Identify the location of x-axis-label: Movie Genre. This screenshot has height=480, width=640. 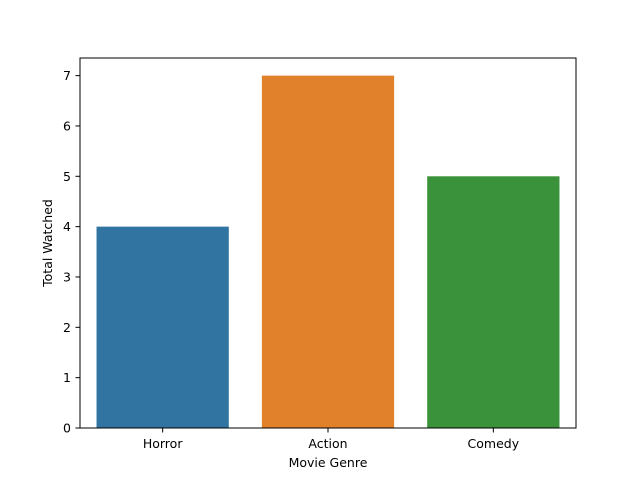
(328, 462).